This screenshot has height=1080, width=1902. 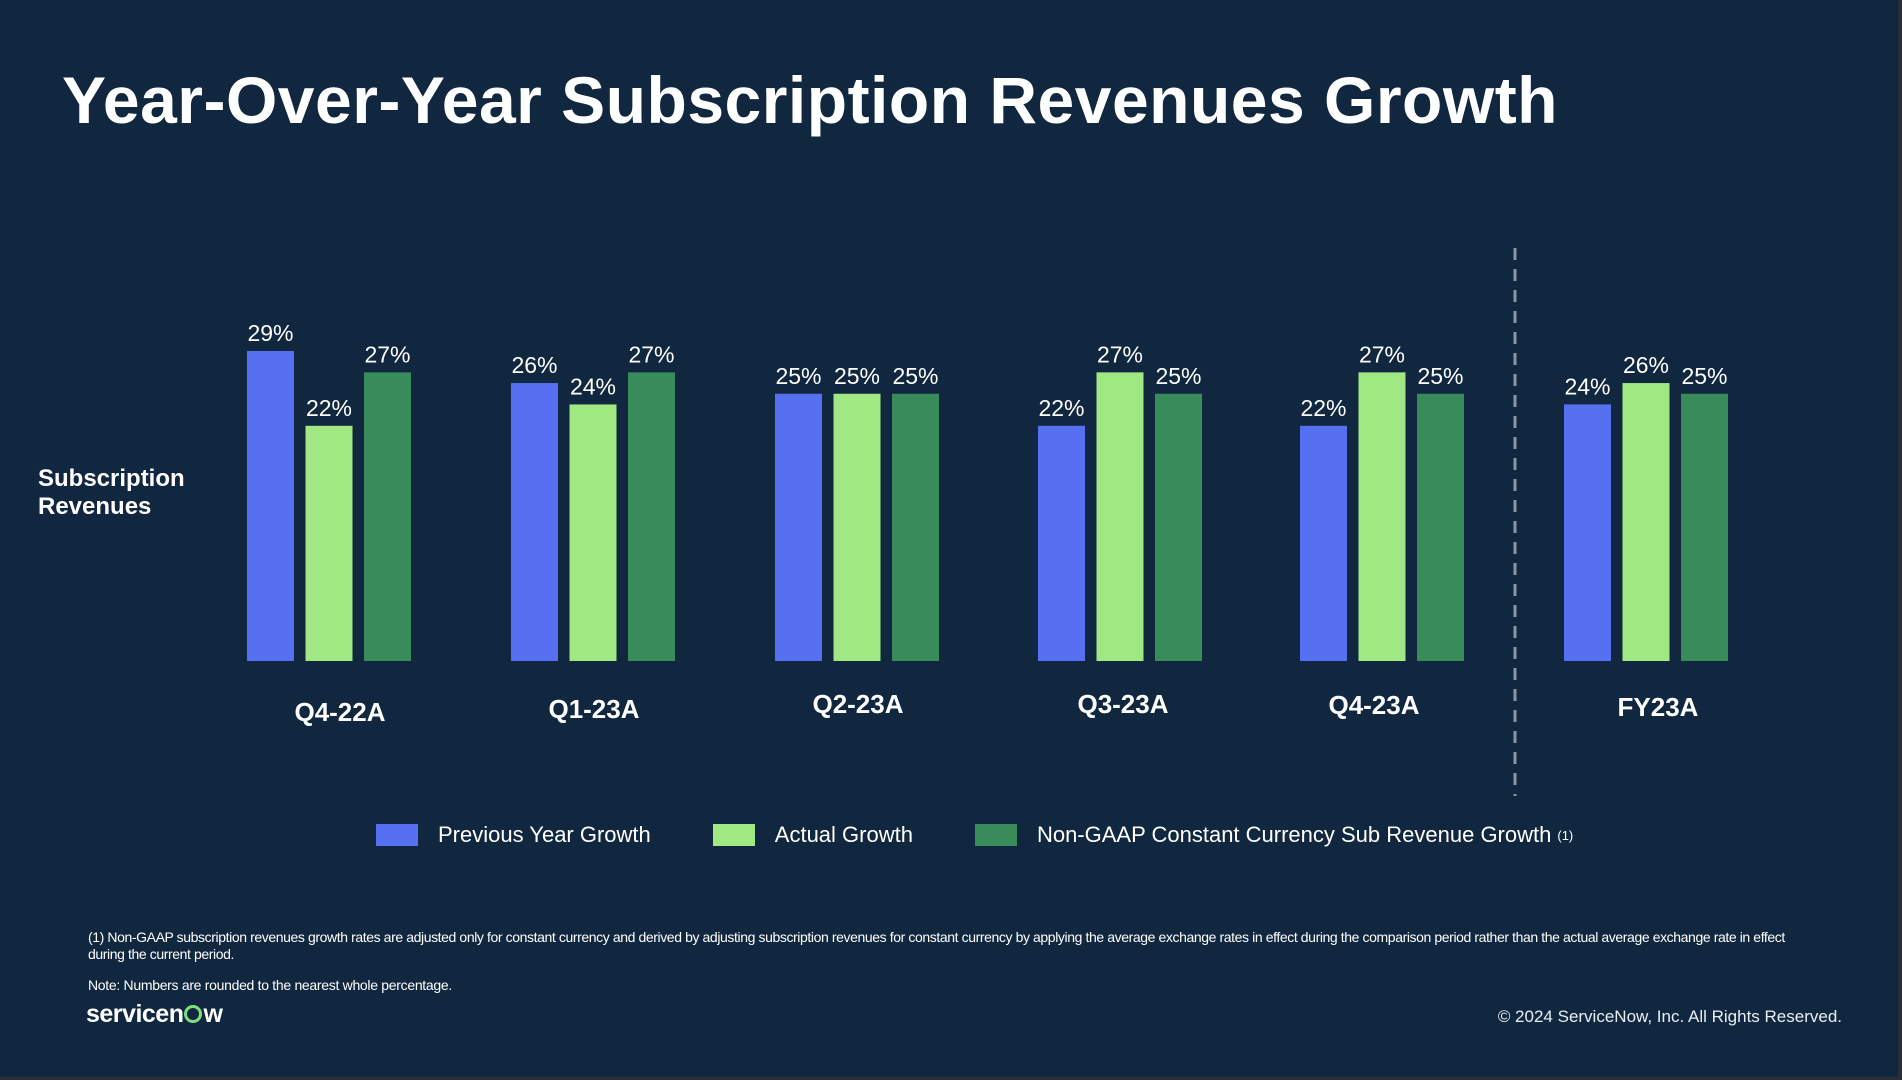 I want to click on data-label-previous-year-q2-23a: 25%, so click(x=798, y=376).